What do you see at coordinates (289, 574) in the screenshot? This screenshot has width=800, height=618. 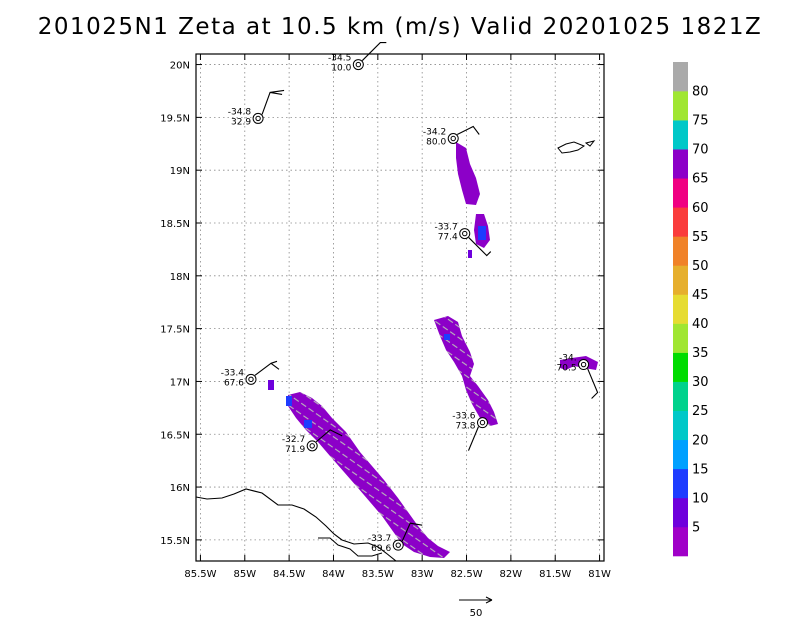 I see `lon-tick-label: 84.5W` at bounding box center [289, 574].